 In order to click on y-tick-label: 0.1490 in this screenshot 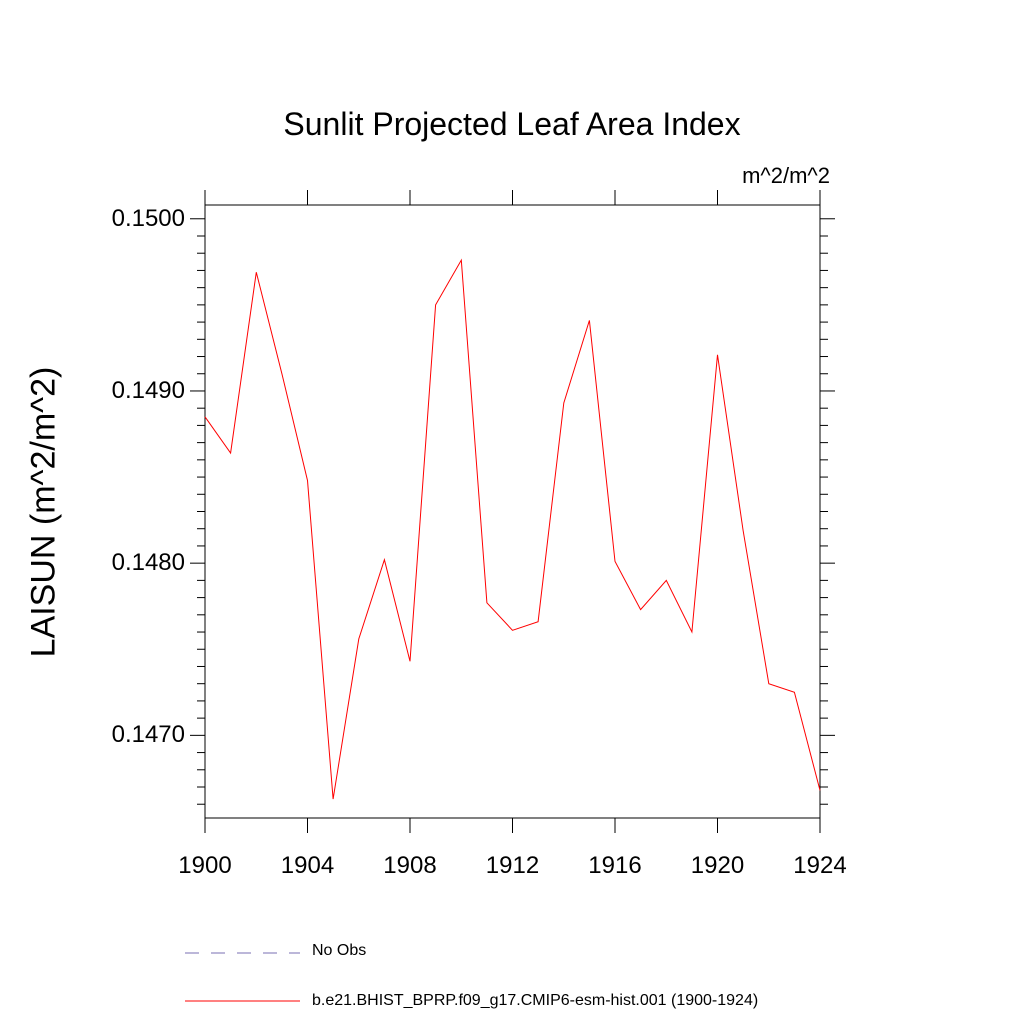, I will do `click(148, 390)`.